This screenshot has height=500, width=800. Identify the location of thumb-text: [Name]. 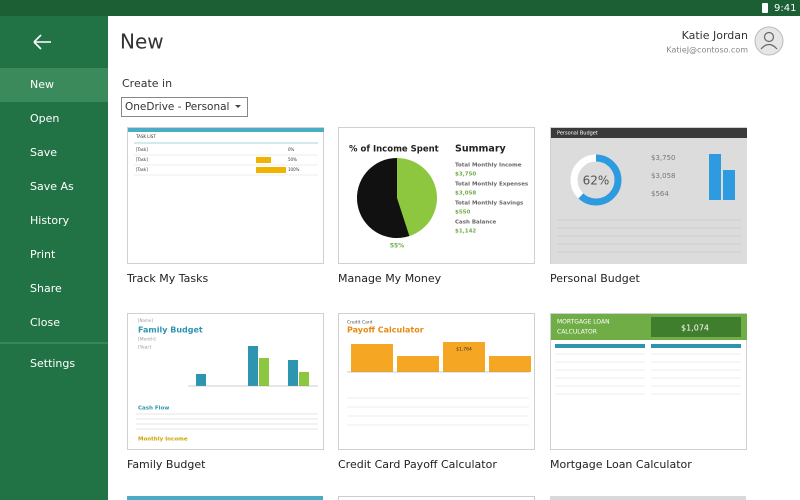
(145, 320).